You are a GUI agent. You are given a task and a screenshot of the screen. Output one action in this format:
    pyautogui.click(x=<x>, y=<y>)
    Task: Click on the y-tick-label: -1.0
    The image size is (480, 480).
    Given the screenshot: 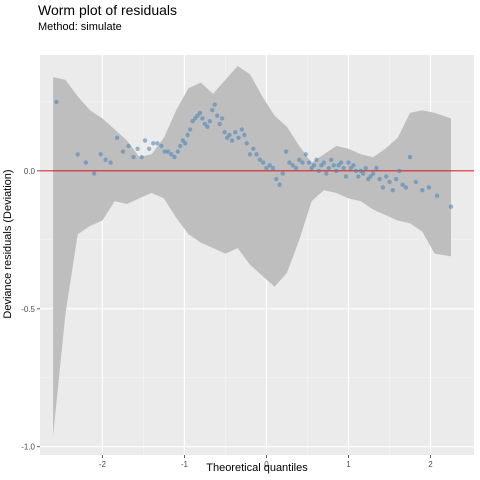 What is the action you would take?
    pyautogui.click(x=28, y=447)
    